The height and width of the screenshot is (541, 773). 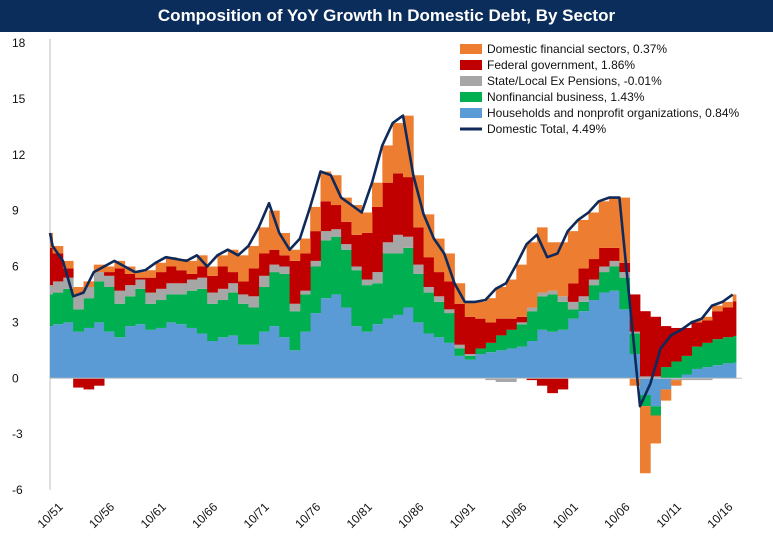 I want to click on x-tick-label: 10/81, so click(x=359, y=515).